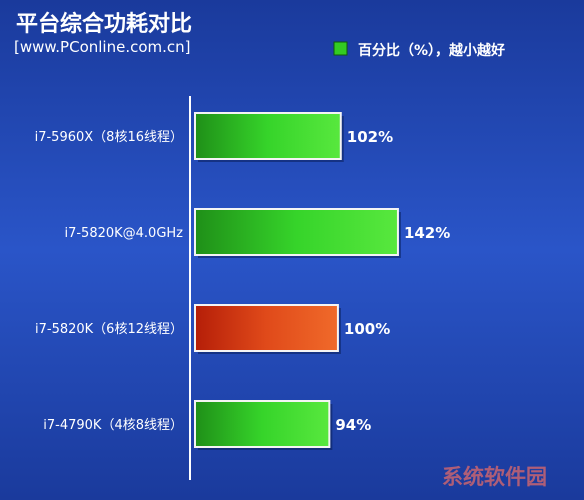 The height and width of the screenshot is (500, 584). What do you see at coordinates (353, 425) in the screenshot?
I see `value-label: 94%` at bounding box center [353, 425].